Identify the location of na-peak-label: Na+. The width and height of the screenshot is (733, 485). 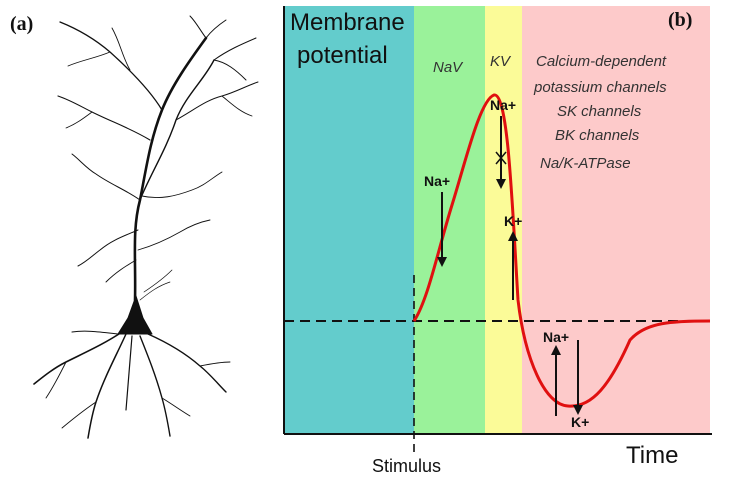
(503, 105).